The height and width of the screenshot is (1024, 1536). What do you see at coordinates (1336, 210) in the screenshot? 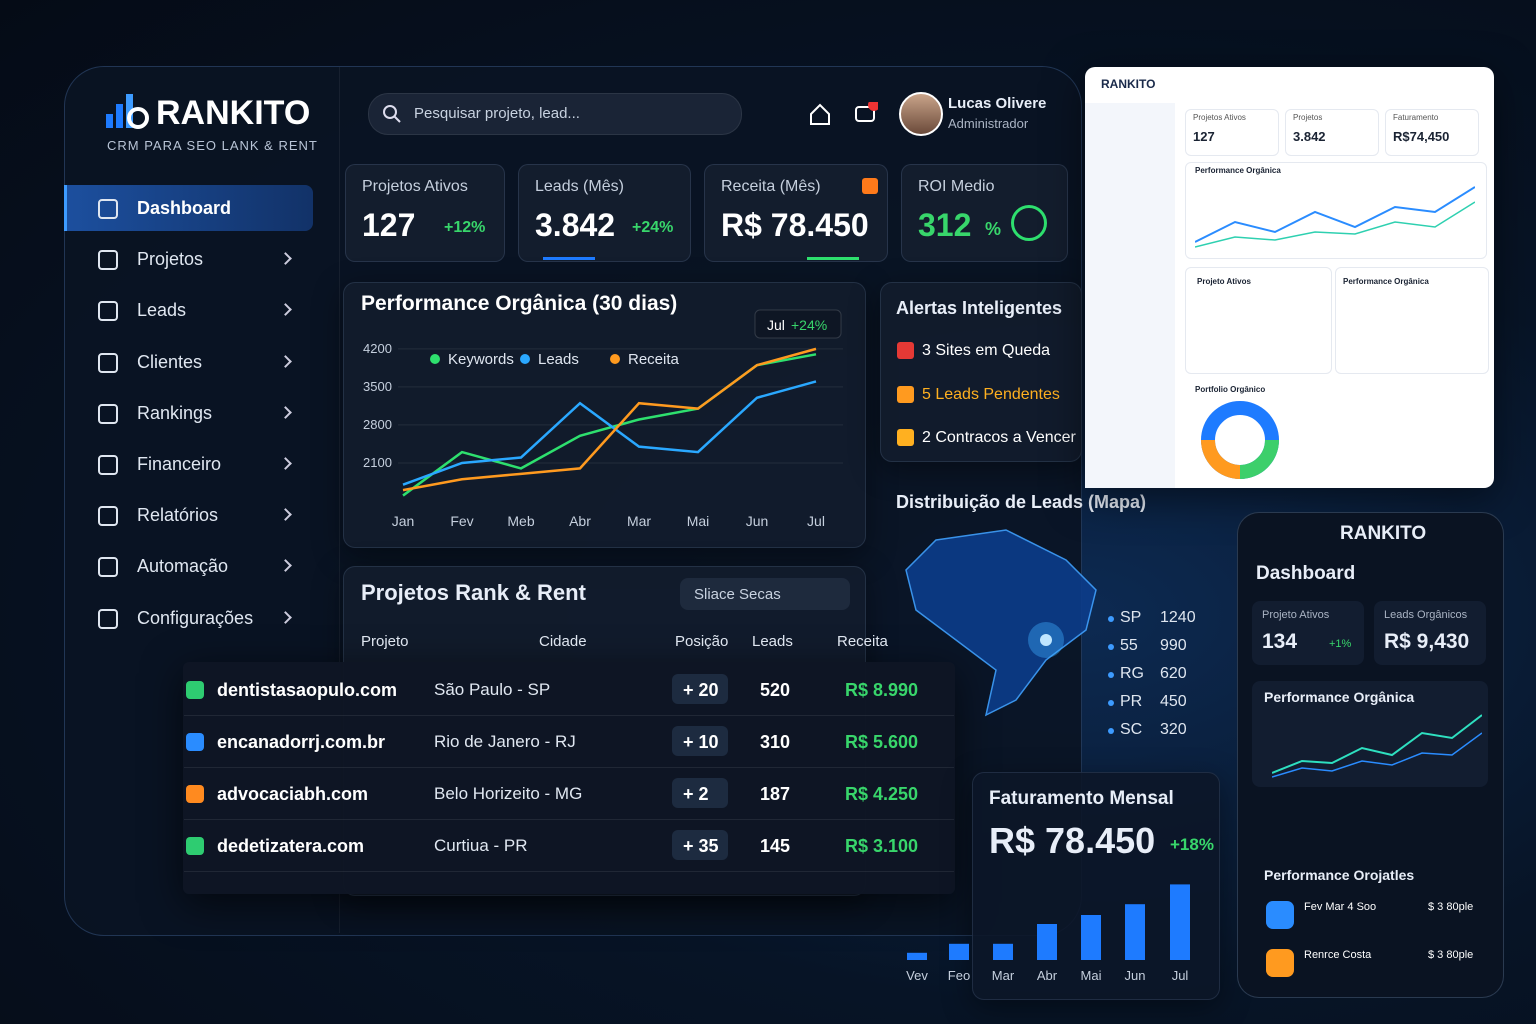
I see `preview-chart` at bounding box center [1336, 210].